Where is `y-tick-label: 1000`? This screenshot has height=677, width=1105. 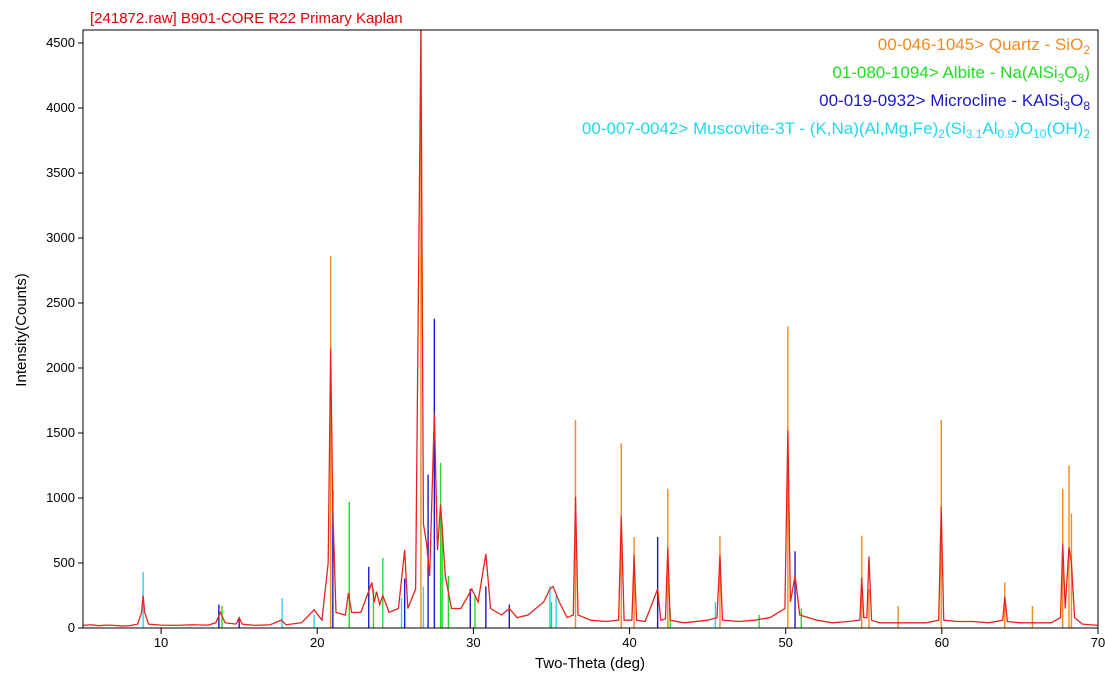
y-tick-label: 1000 is located at coordinates (60, 497).